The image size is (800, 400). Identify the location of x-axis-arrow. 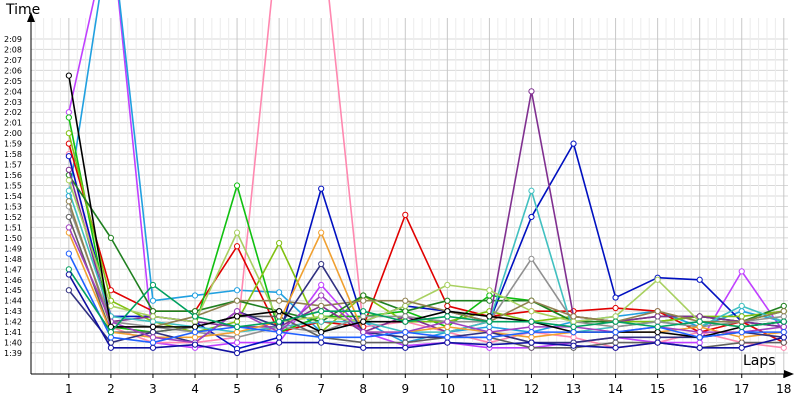
(789, 374).